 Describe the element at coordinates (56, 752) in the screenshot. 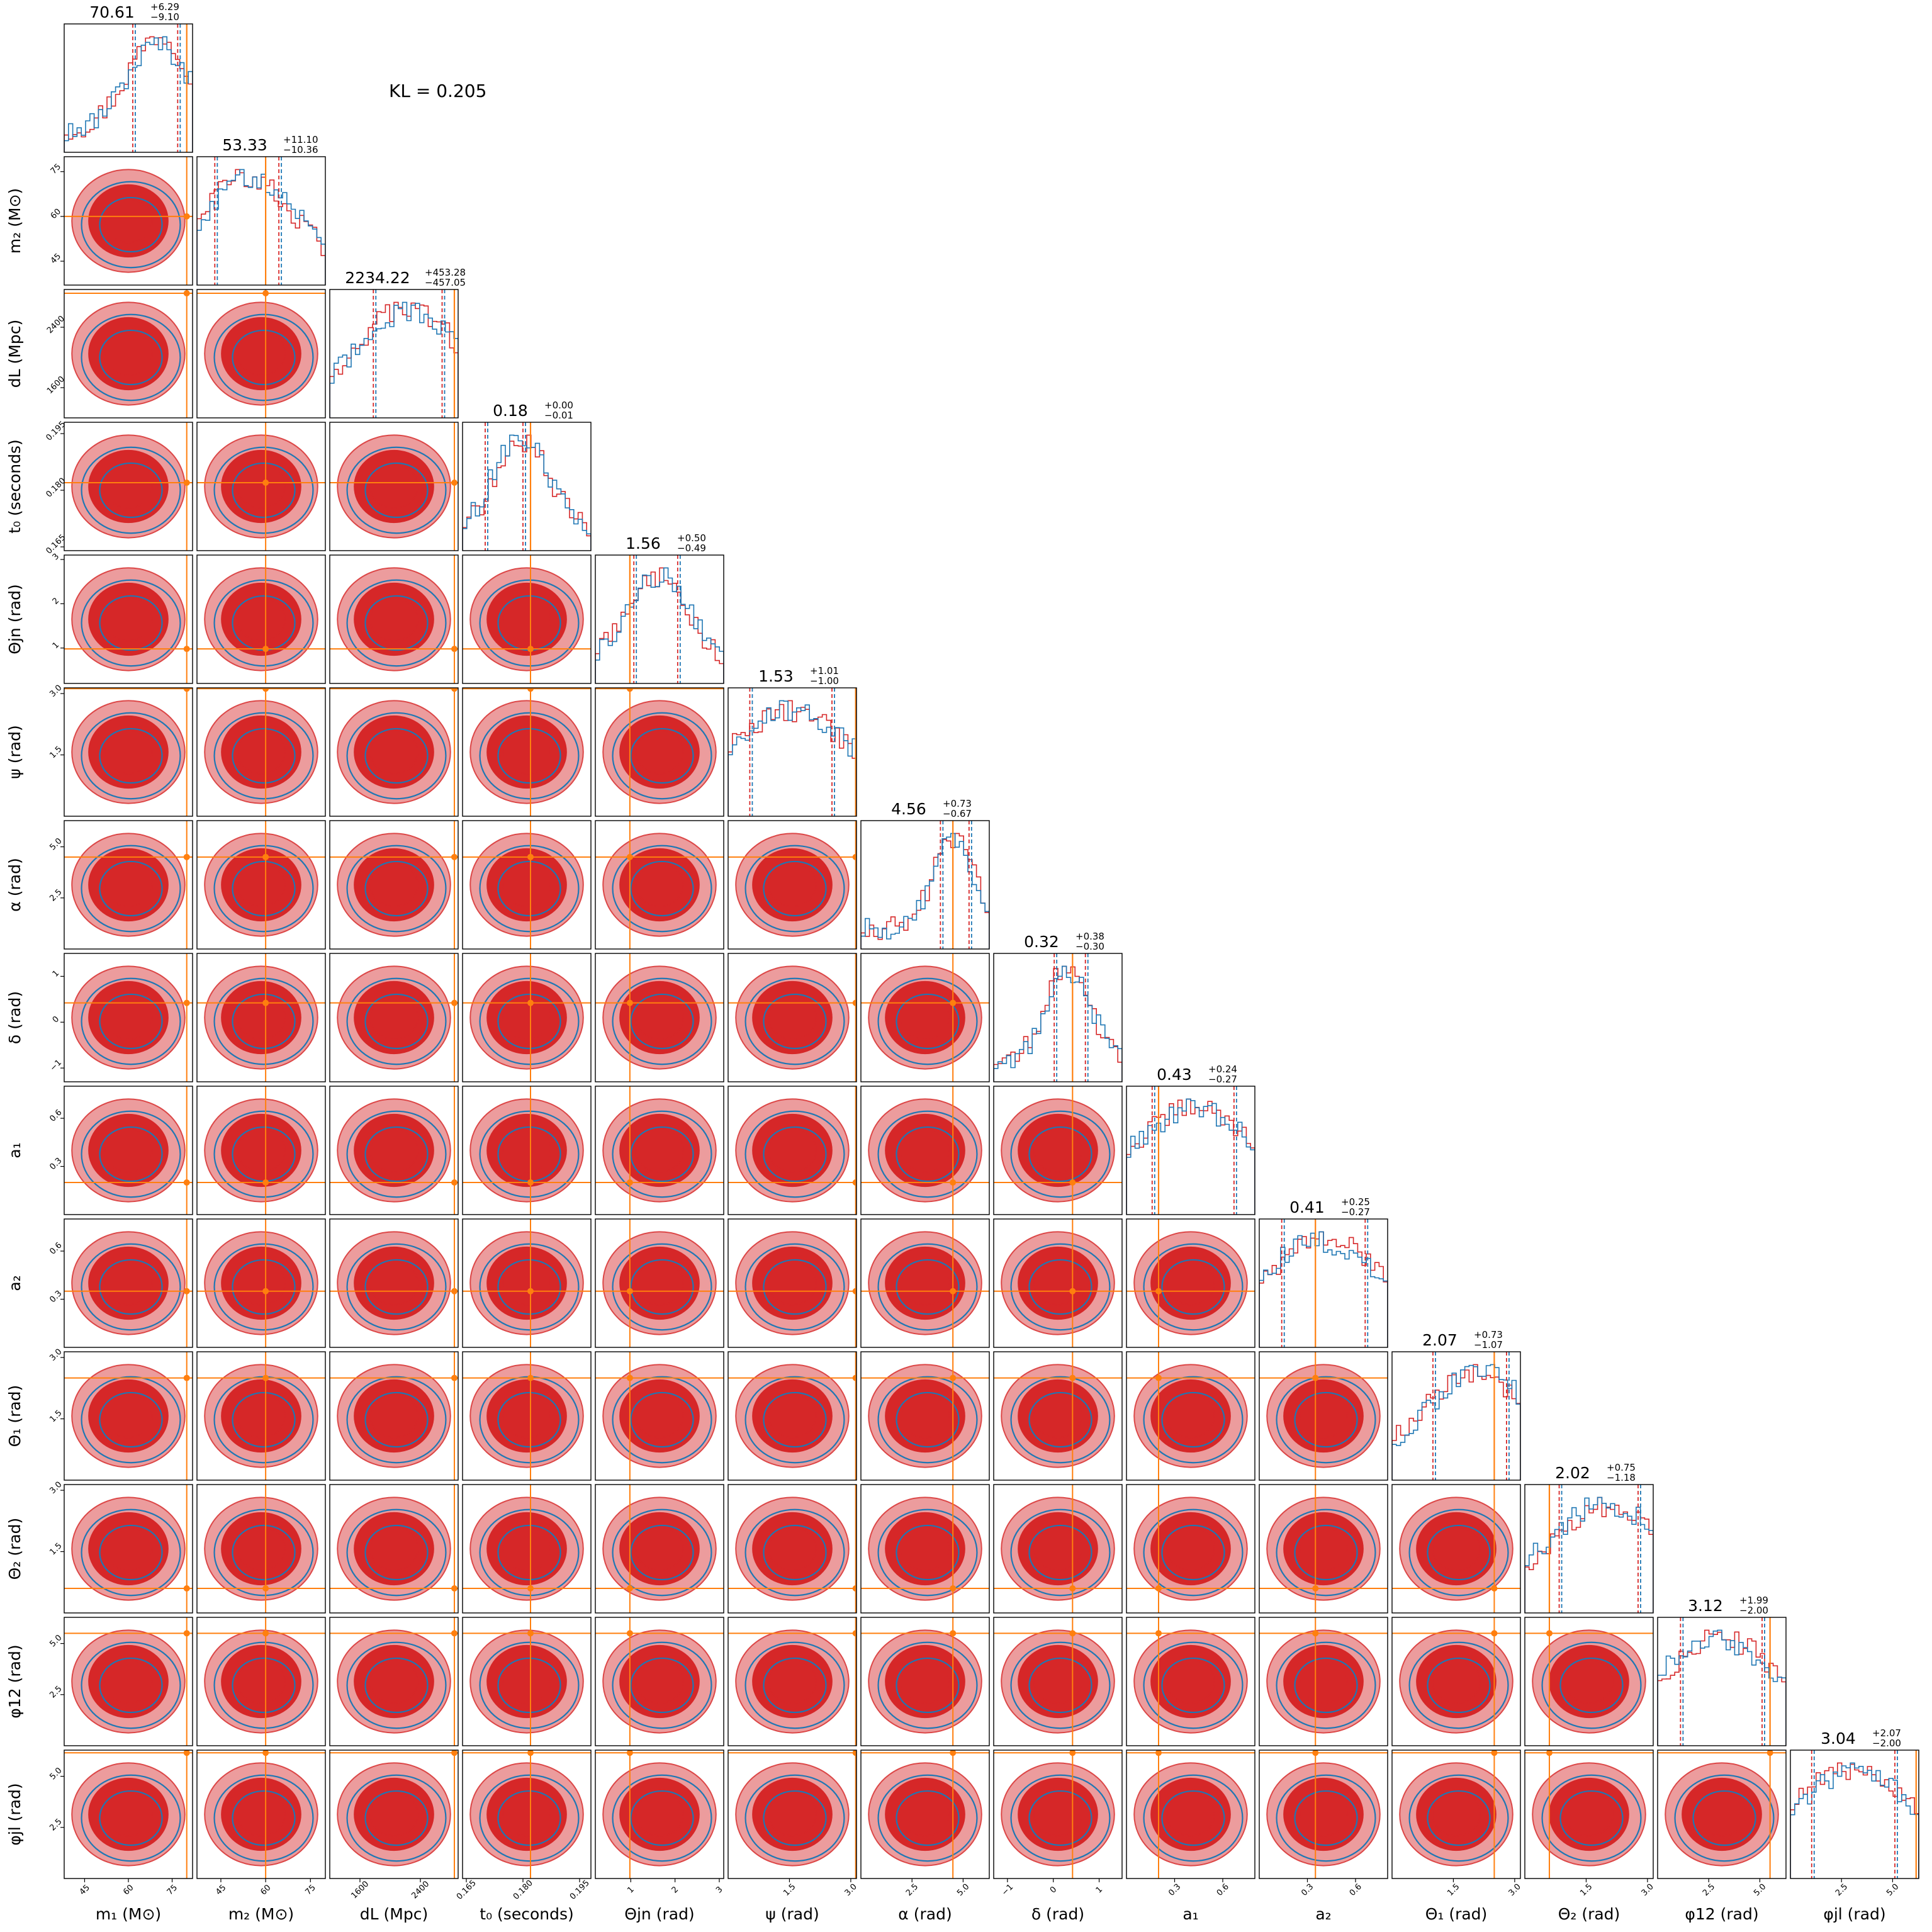

I see `y-tick-label: 1.5` at that location.